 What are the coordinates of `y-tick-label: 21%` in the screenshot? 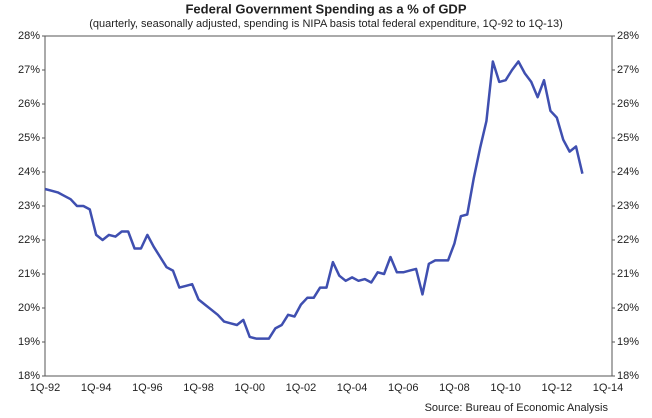 It's located at (29, 274).